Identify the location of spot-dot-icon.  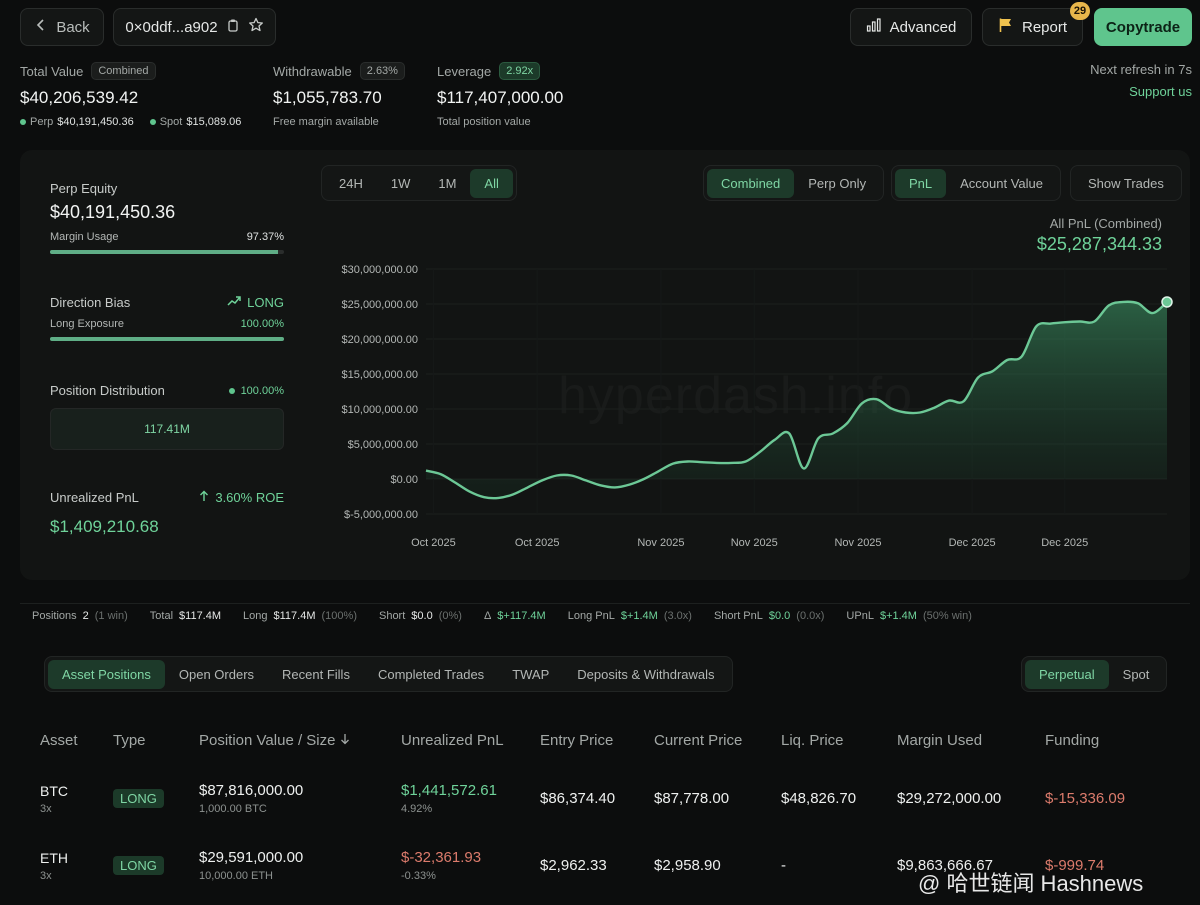
(152, 122).